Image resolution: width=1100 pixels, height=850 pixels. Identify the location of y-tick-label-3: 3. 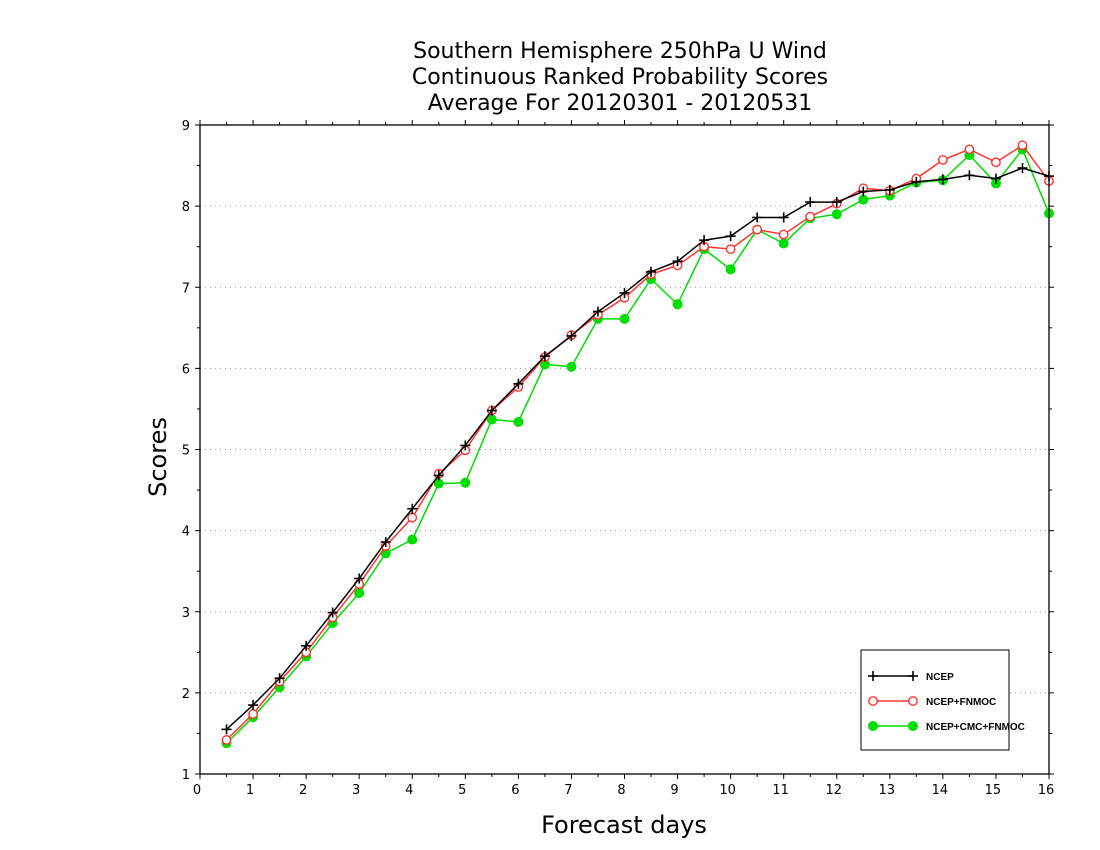
(186, 613).